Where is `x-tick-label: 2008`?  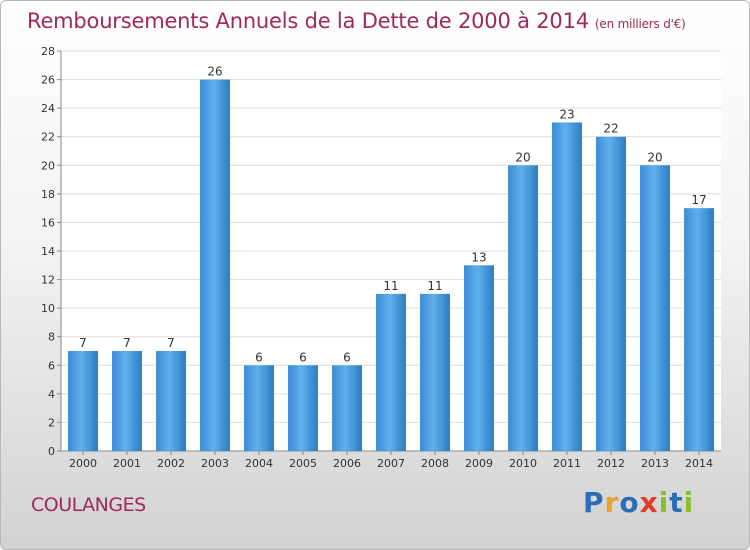 x-tick-label: 2008 is located at coordinates (435, 463).